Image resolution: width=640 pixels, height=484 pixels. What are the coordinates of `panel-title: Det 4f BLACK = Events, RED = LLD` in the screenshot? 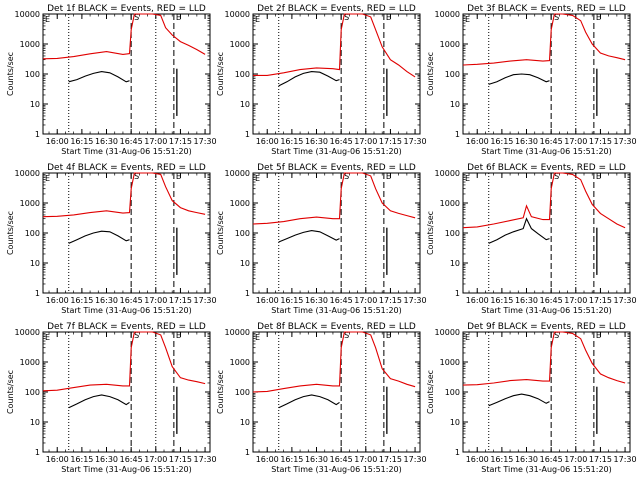 It's located at (126, 168).